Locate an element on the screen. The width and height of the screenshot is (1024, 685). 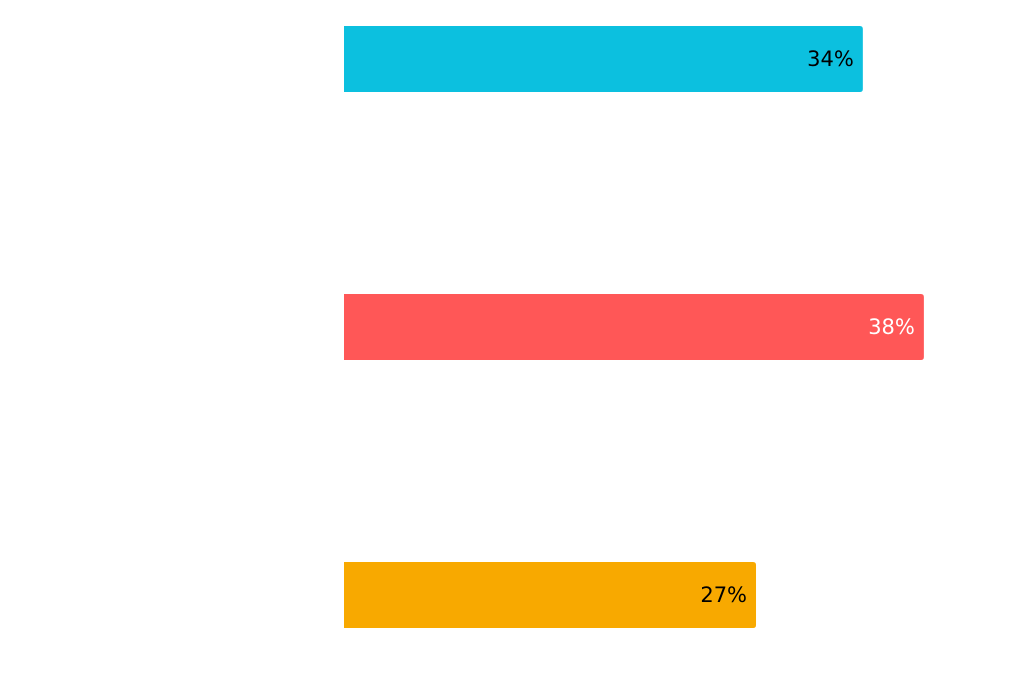
value-label: 38% is located at coordinates (891, 327).